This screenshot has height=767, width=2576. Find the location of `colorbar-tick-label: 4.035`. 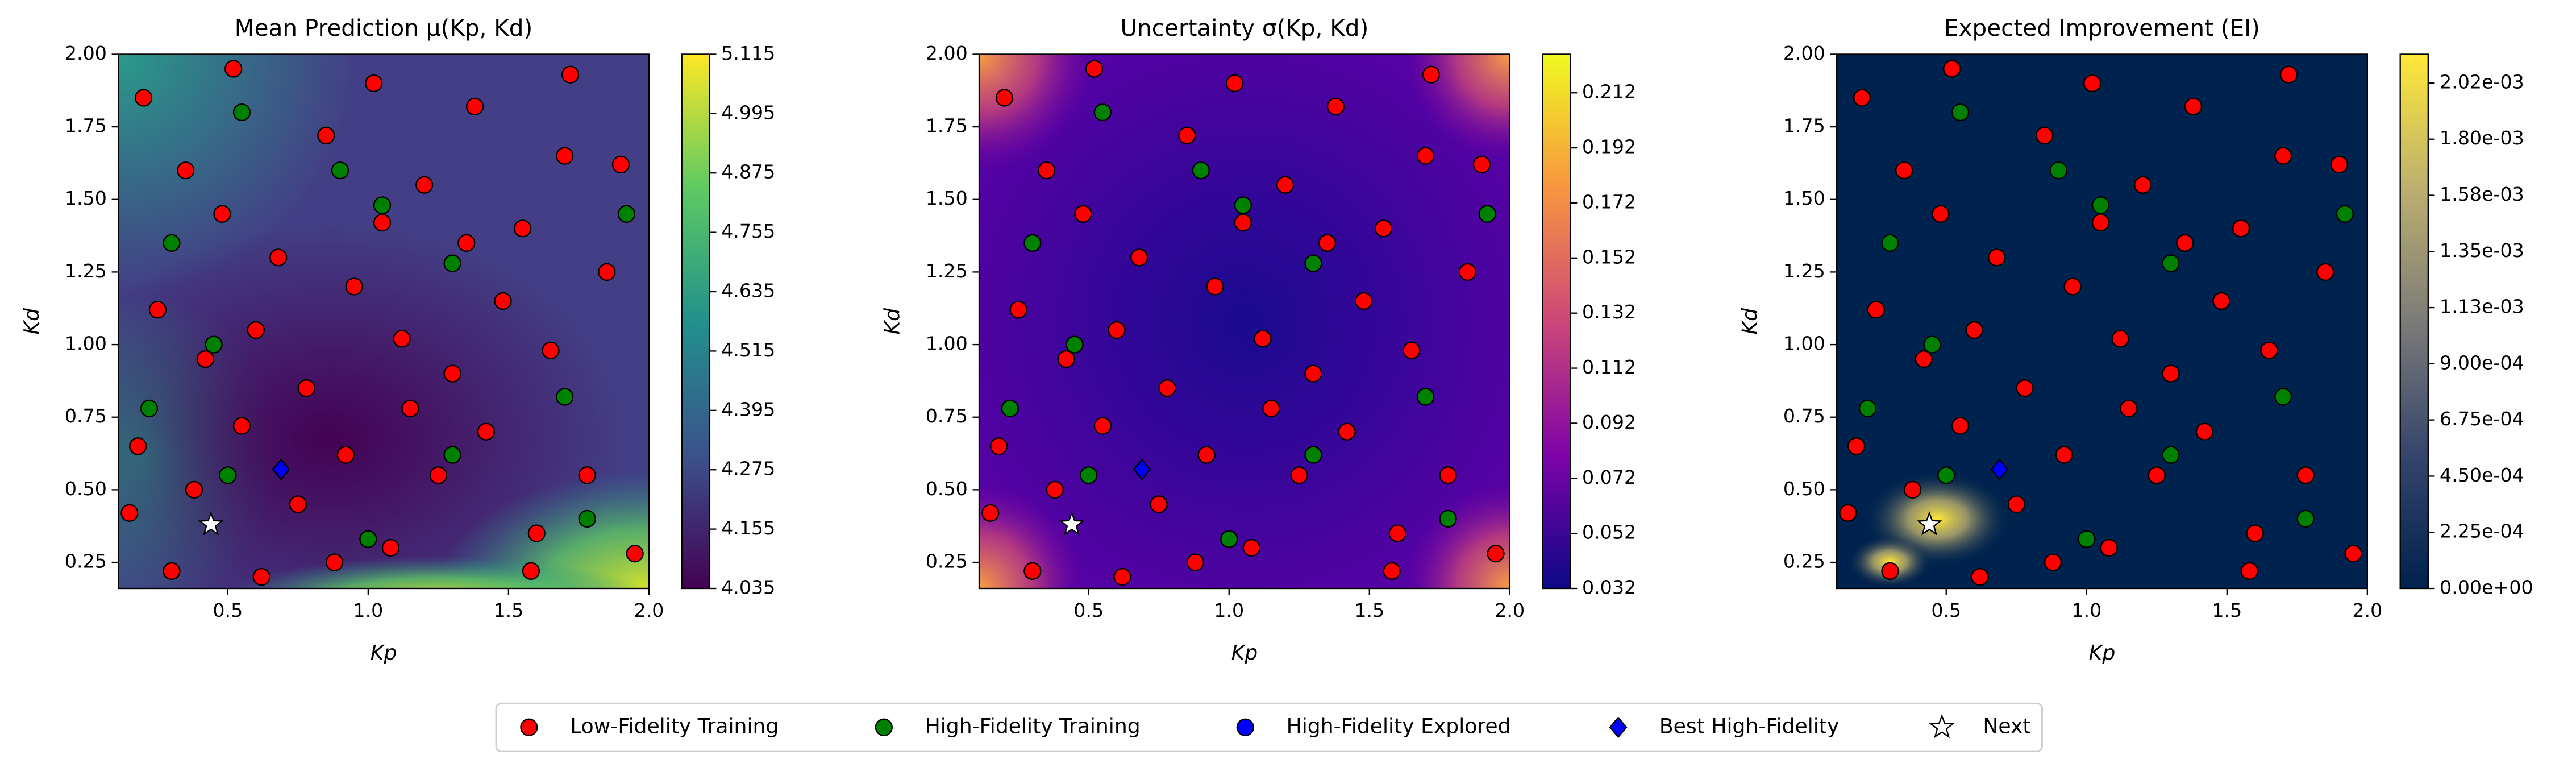

colorbar-tick-label: 4.035 is located at coordinates (748, 588).